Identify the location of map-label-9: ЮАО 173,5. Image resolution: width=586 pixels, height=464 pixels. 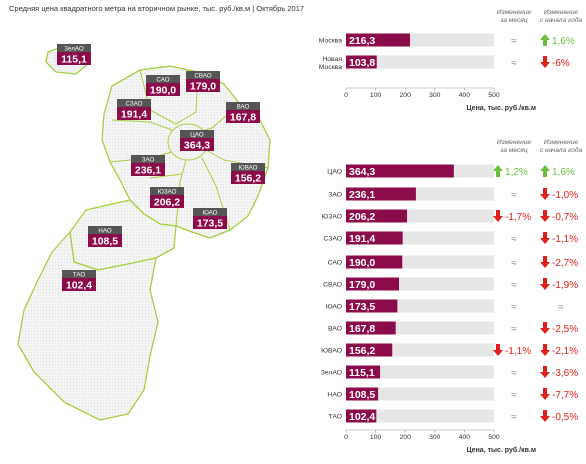
(210, 219).